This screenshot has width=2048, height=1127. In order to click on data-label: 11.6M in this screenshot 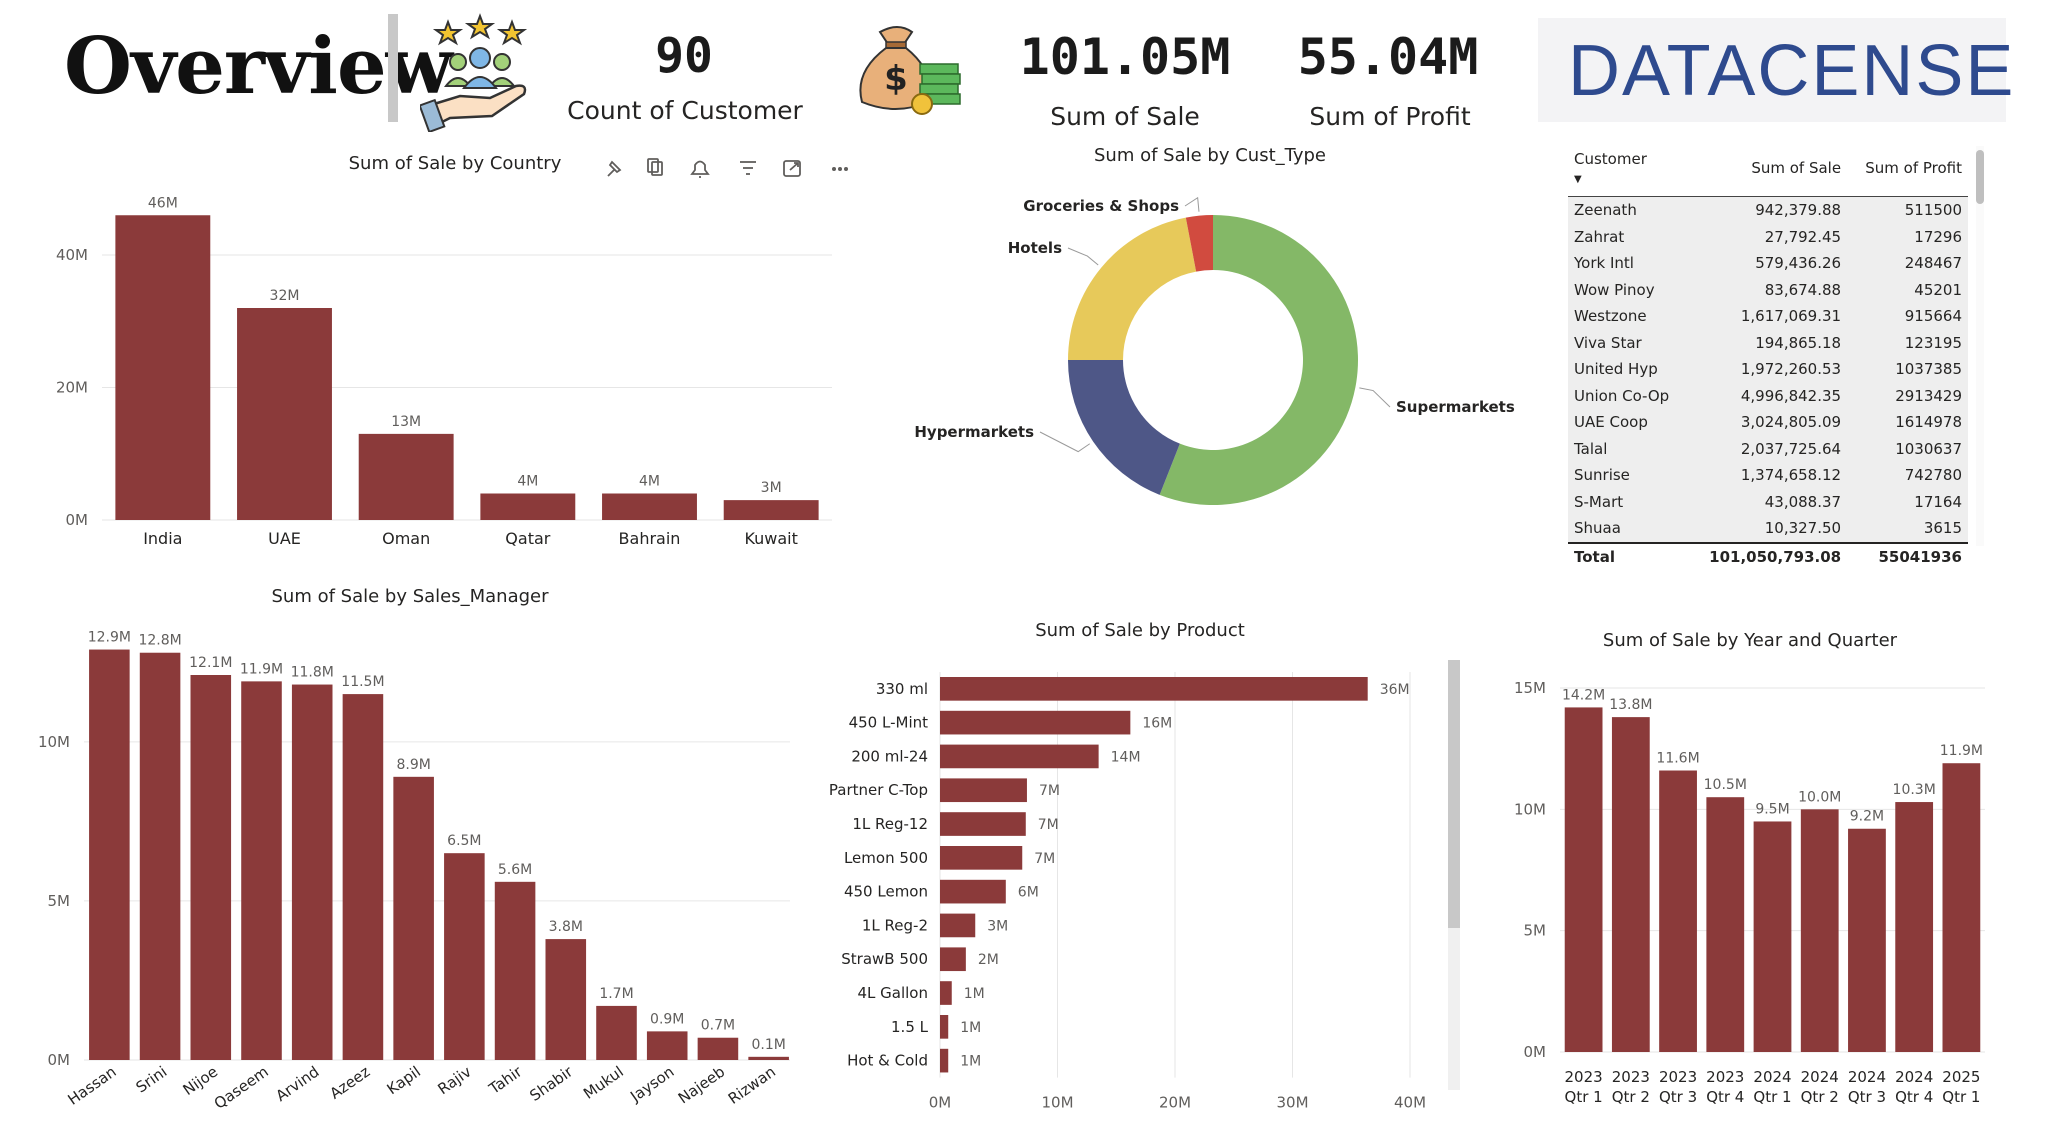, I will do `click(1677, 759)`.